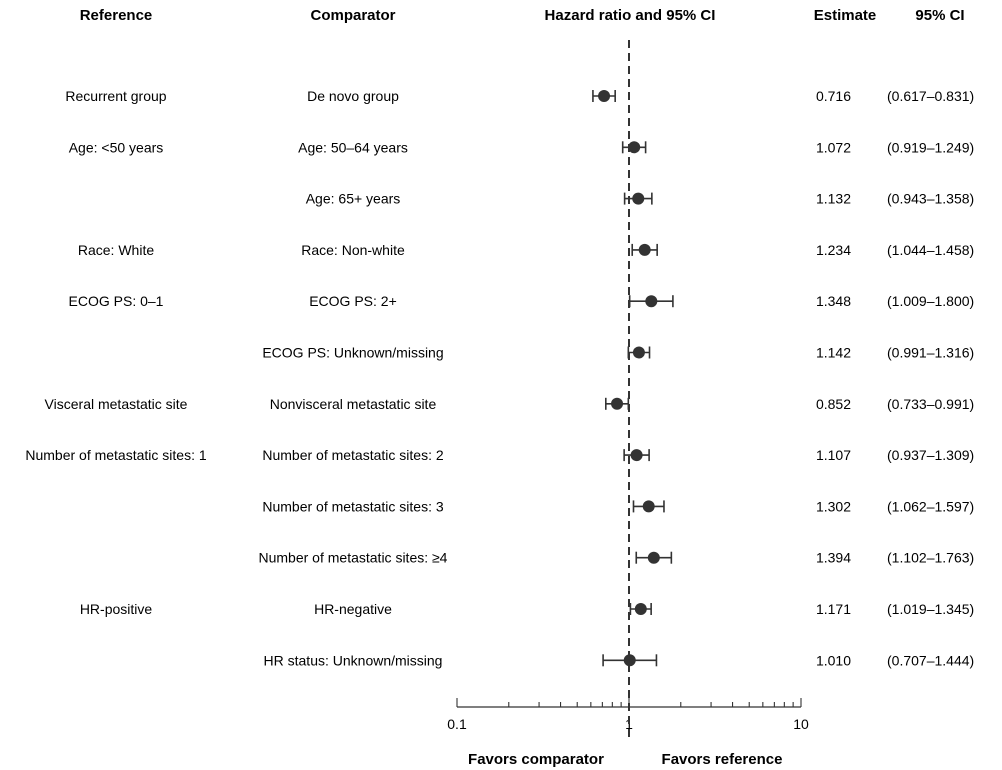  What do you see at coordinates (353, 609) in the screenshot?
I see `row-comparator-label: HR-negative` at bounding box center [353, 609].